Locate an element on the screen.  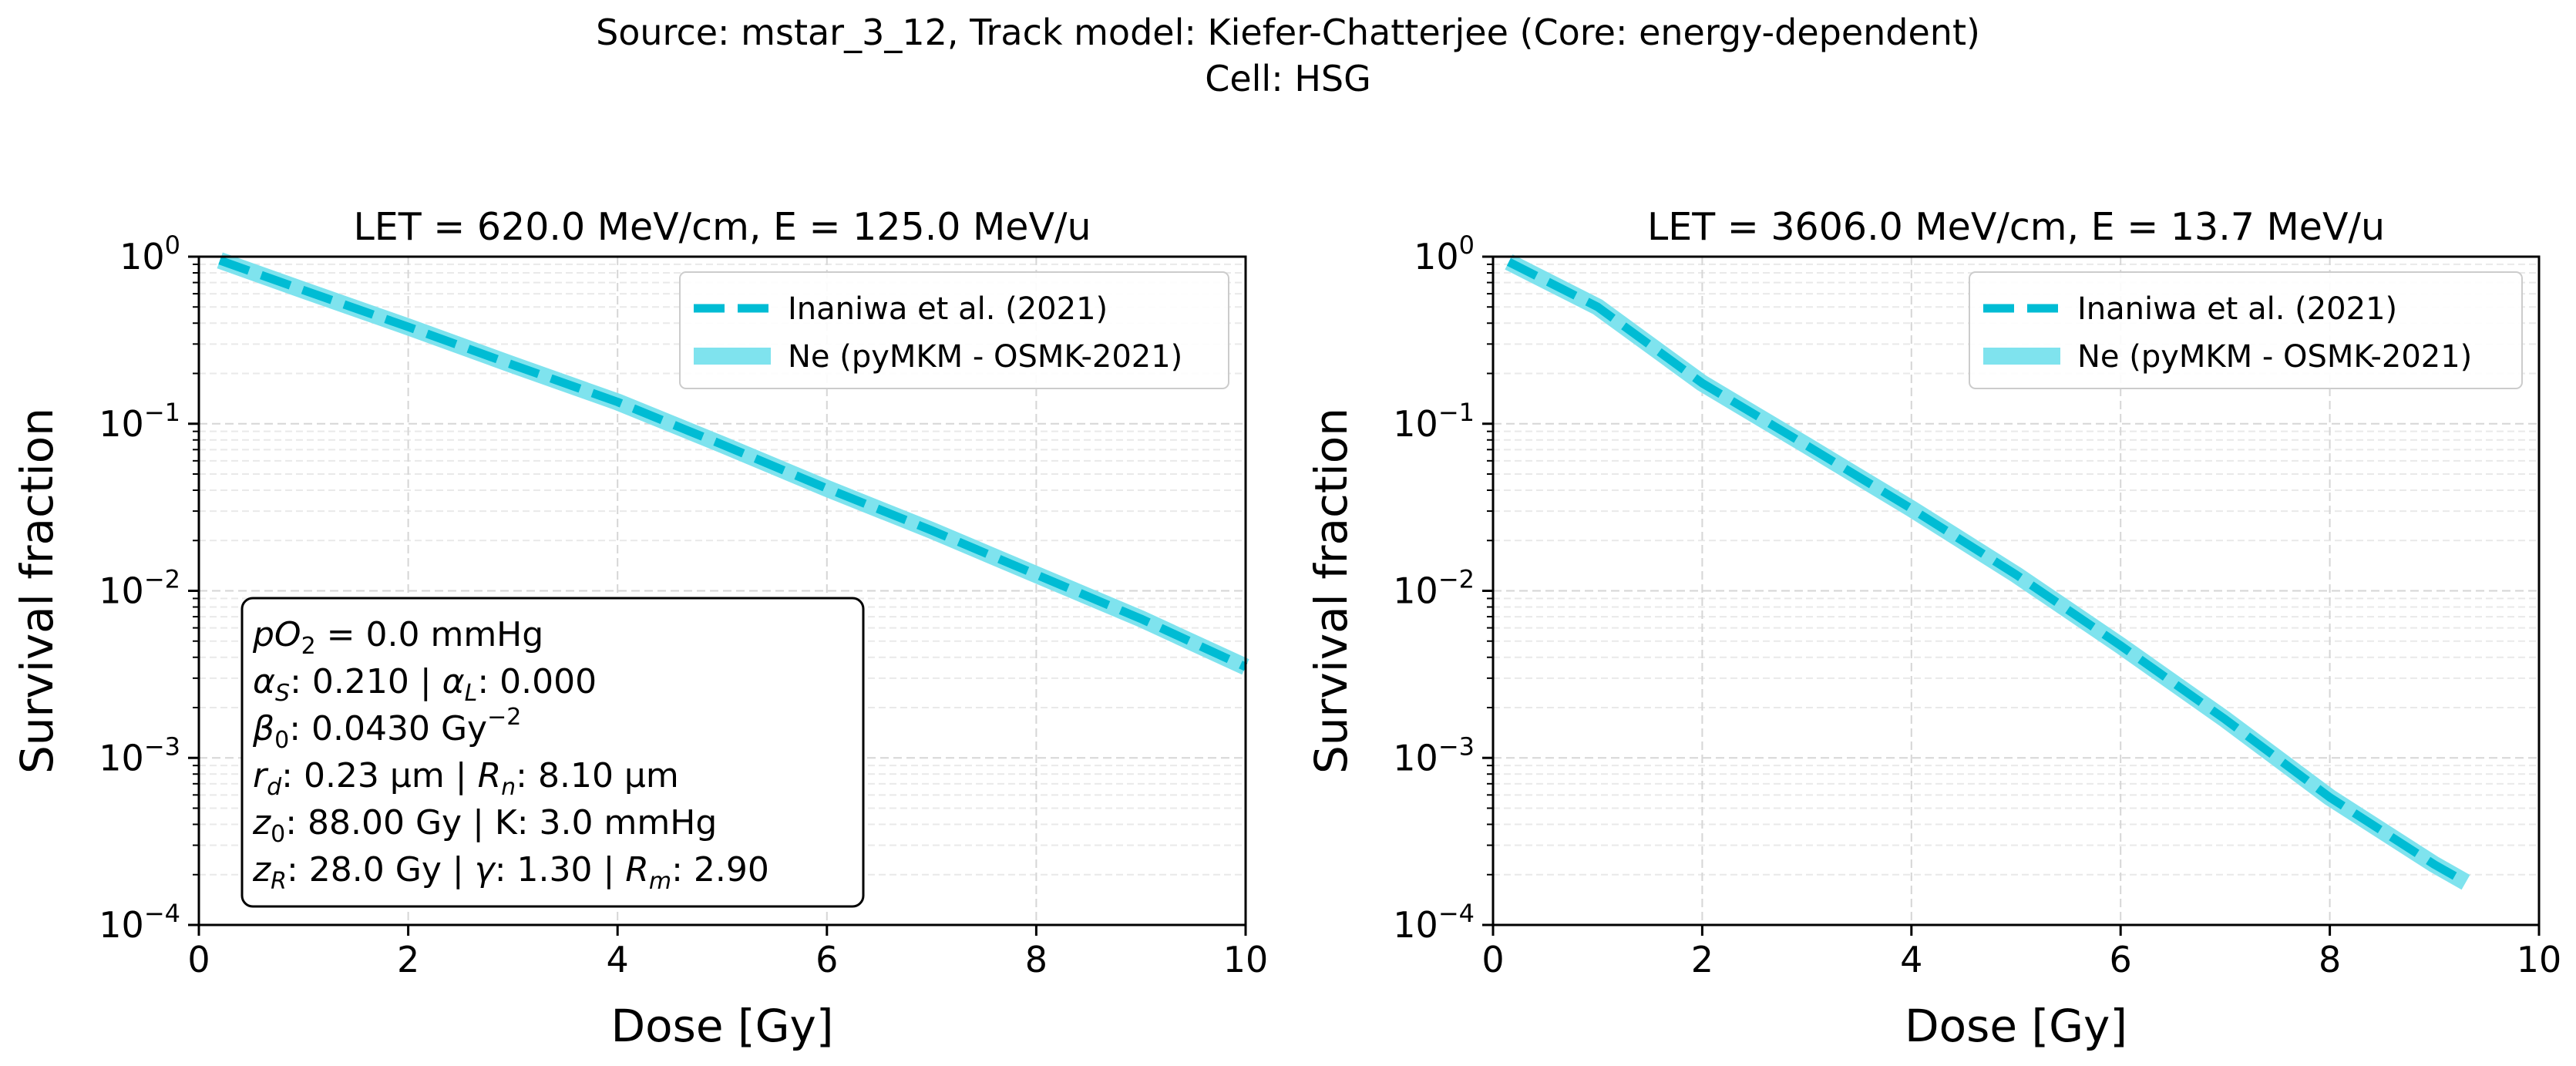
parameter-line: rd: 0.23 μm | Rn: 8.10 μm is located at coordinates (466, 778).